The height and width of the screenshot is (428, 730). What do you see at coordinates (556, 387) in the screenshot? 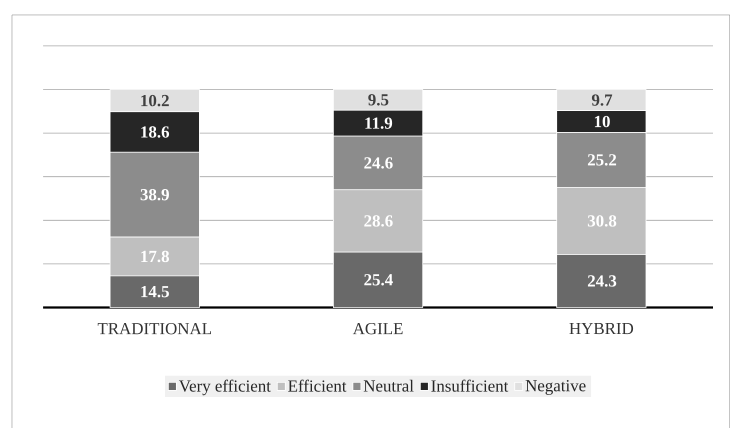
I see `legend-label: Negative` at bounding box center [556, 387].